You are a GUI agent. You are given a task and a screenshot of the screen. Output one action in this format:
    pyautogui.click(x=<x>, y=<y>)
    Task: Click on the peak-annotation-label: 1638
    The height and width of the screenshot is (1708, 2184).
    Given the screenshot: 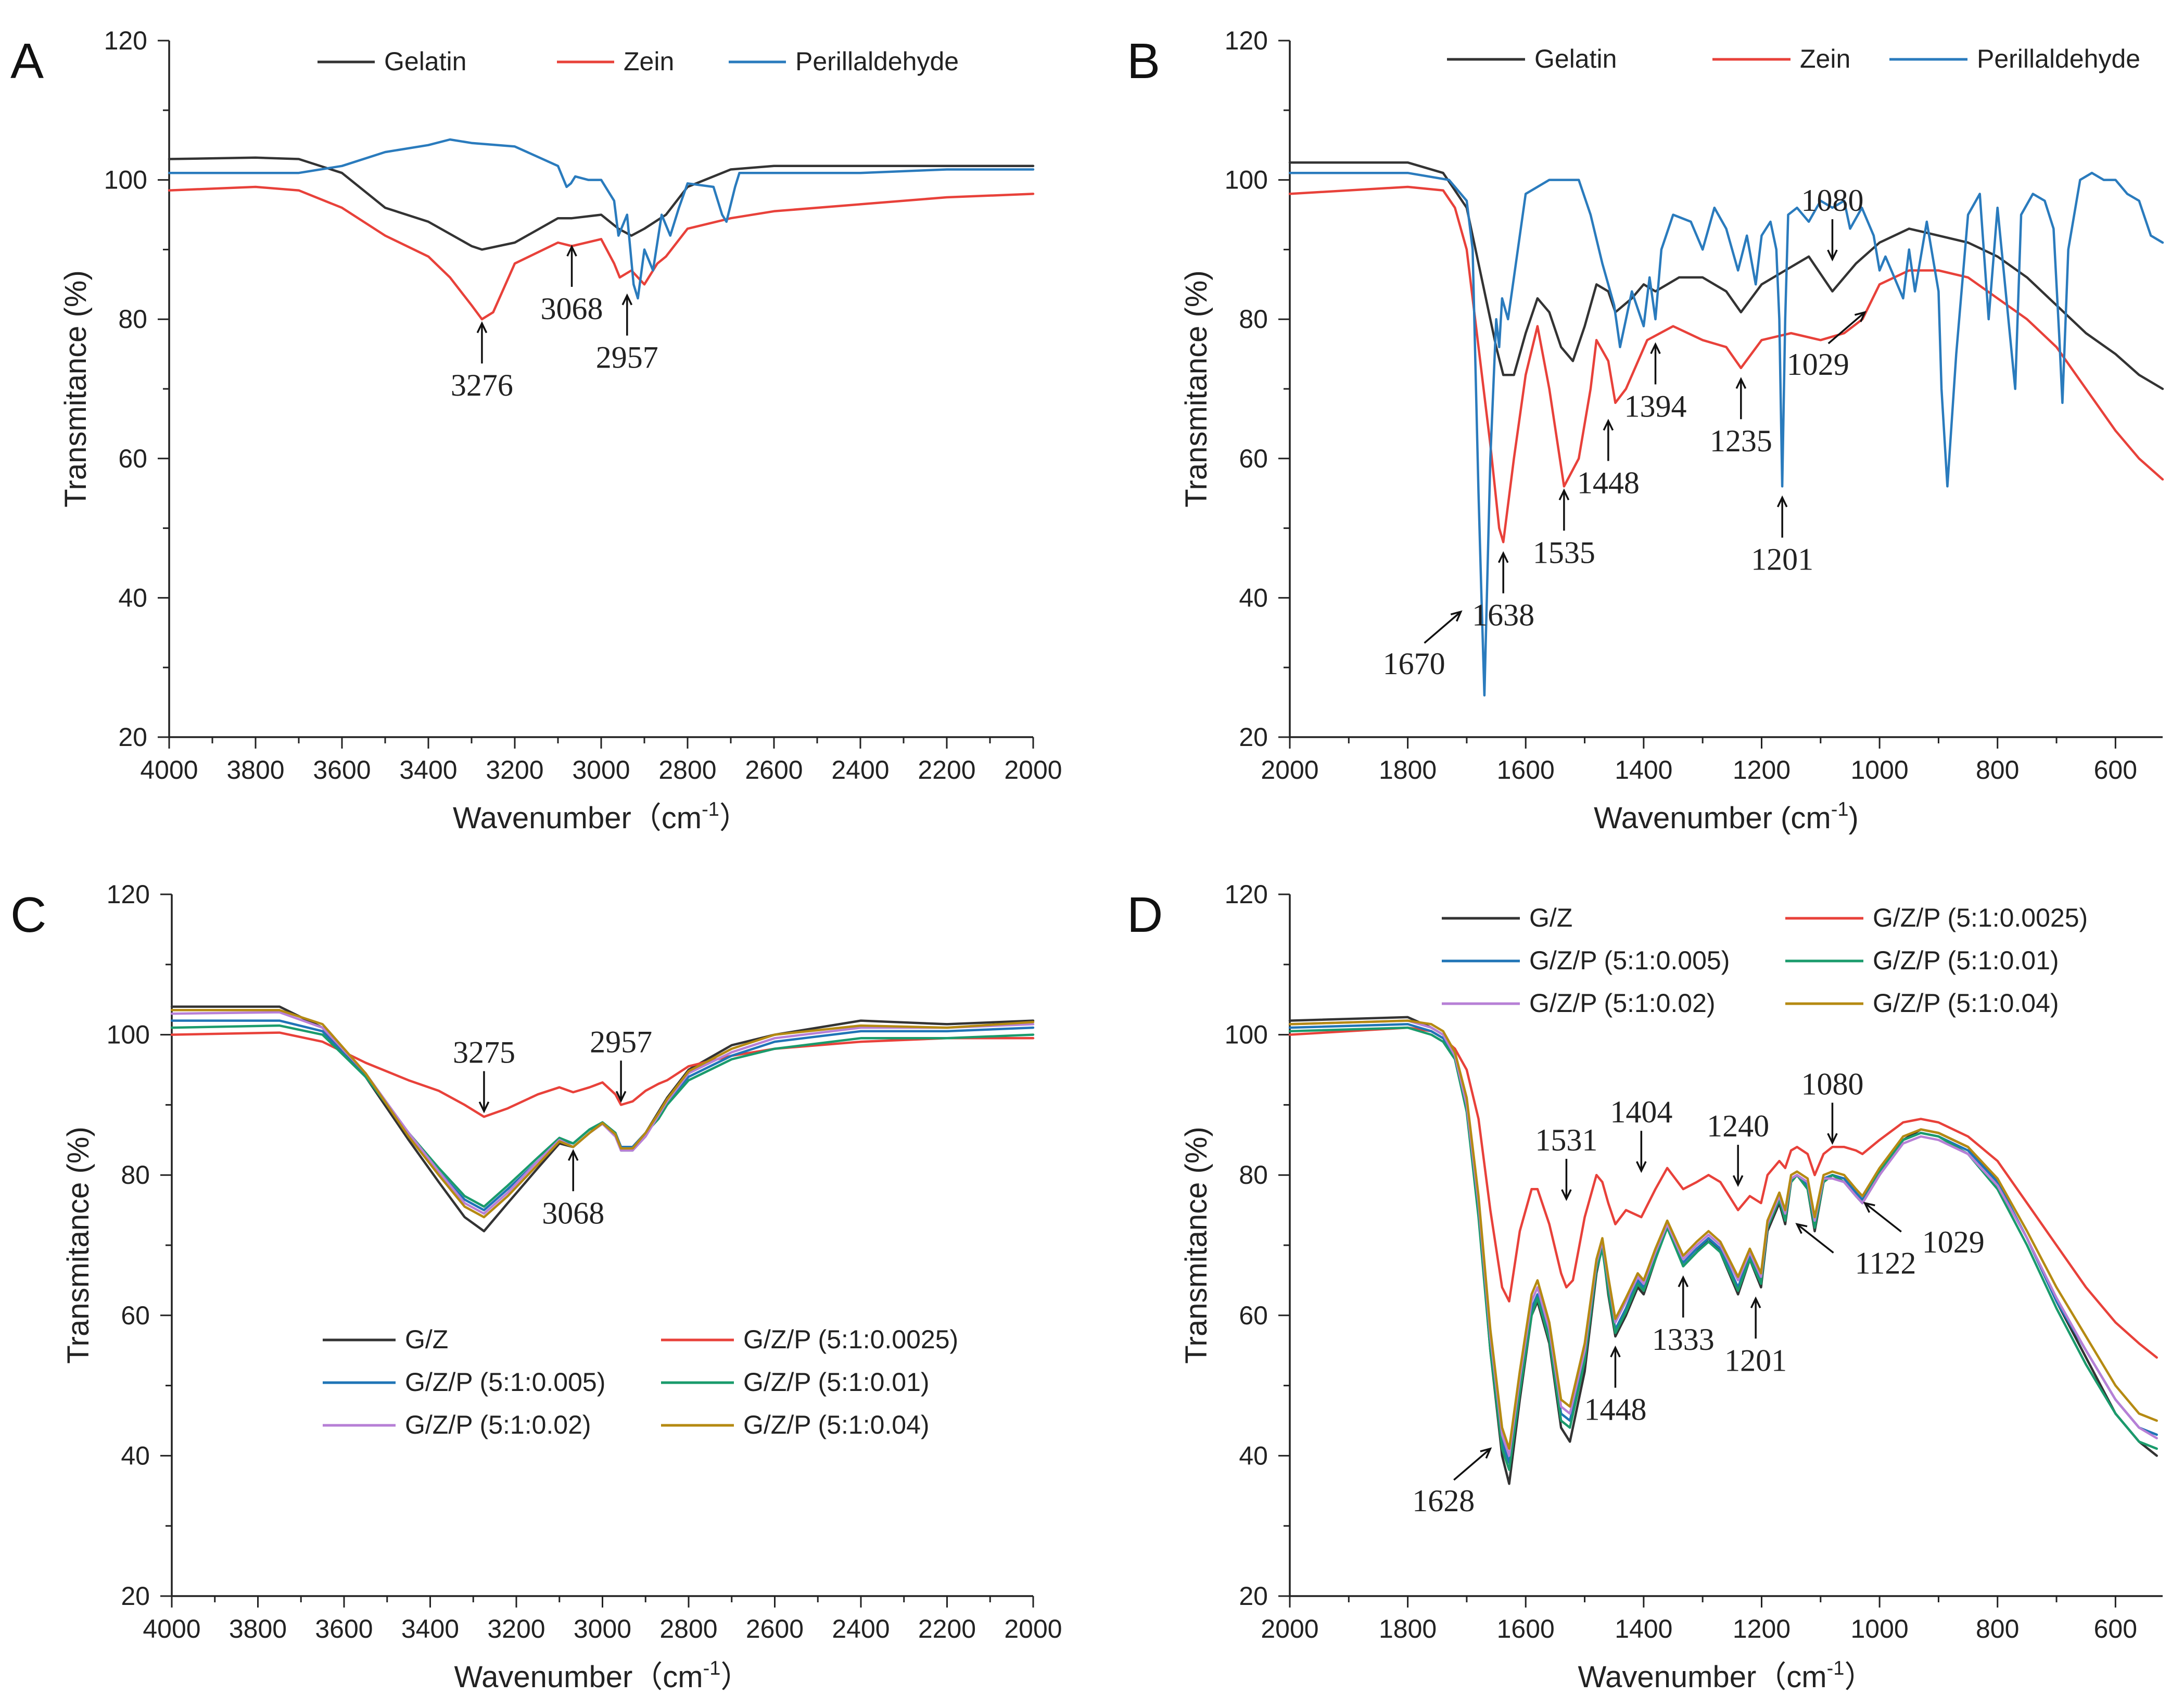 What is the action you would take?
    pyautogui.click(x=1503, y=615)
    